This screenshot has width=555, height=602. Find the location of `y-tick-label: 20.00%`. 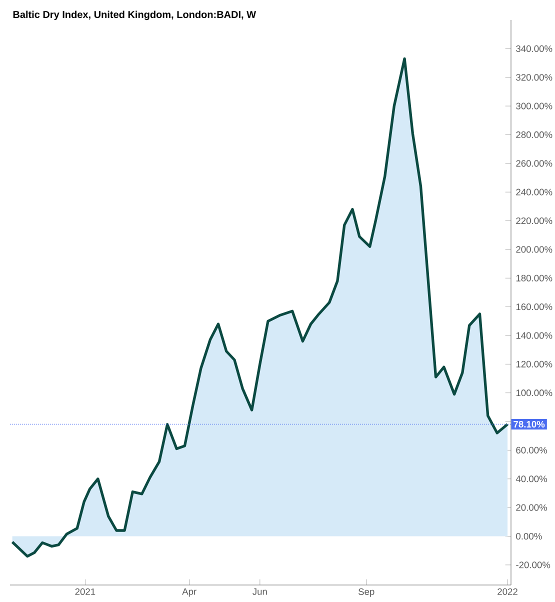

y-tick-label: 20.00% is located at coordinates (532, 507).